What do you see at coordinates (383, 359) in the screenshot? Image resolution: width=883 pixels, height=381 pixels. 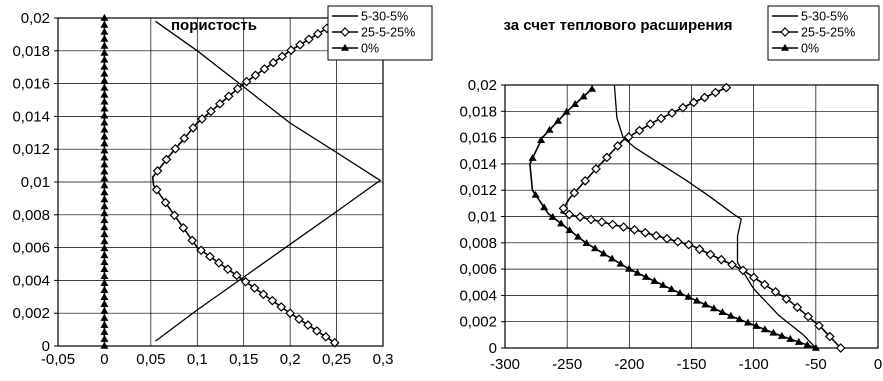 I see `x-tick-label: 0,3` at bounding box center [383, 359].